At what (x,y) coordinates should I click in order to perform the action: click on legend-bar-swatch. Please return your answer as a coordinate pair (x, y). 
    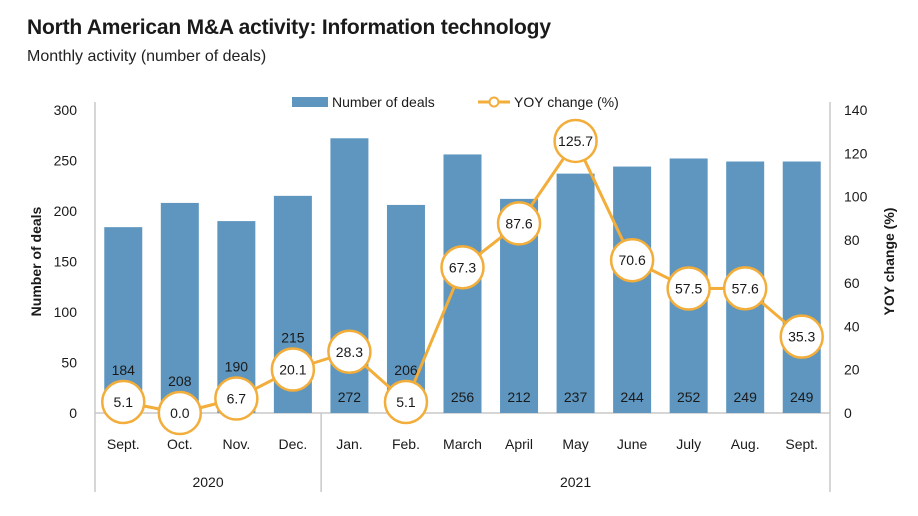
    Looking at the image, I should click on (310, 102).